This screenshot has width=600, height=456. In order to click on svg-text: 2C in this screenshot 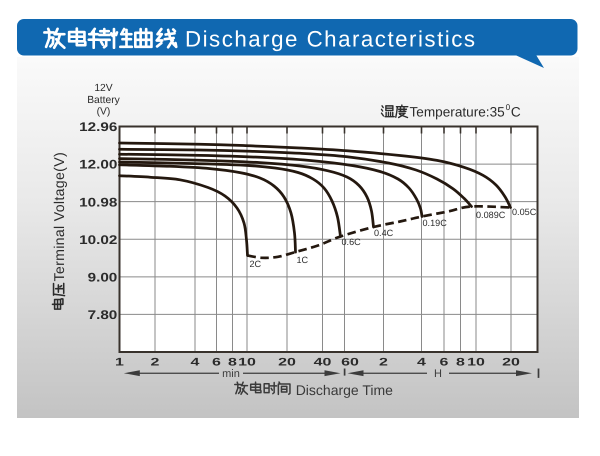, I will do `click(256, 264)`.